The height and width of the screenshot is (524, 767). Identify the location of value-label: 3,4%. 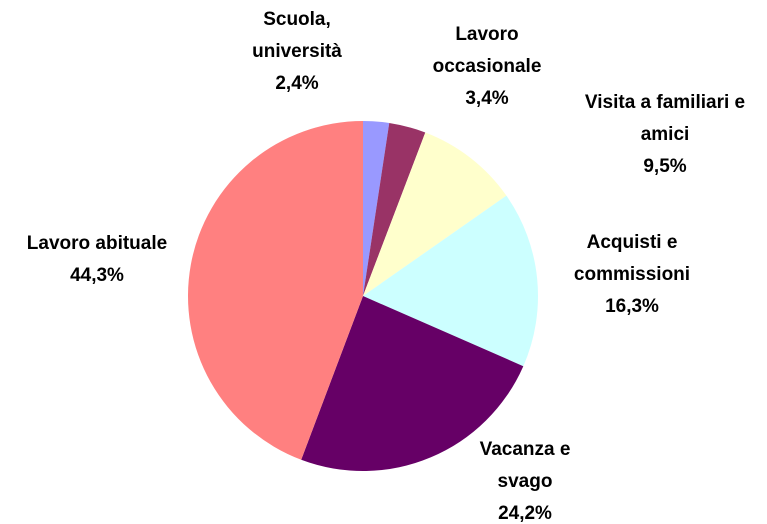
(487, 98).